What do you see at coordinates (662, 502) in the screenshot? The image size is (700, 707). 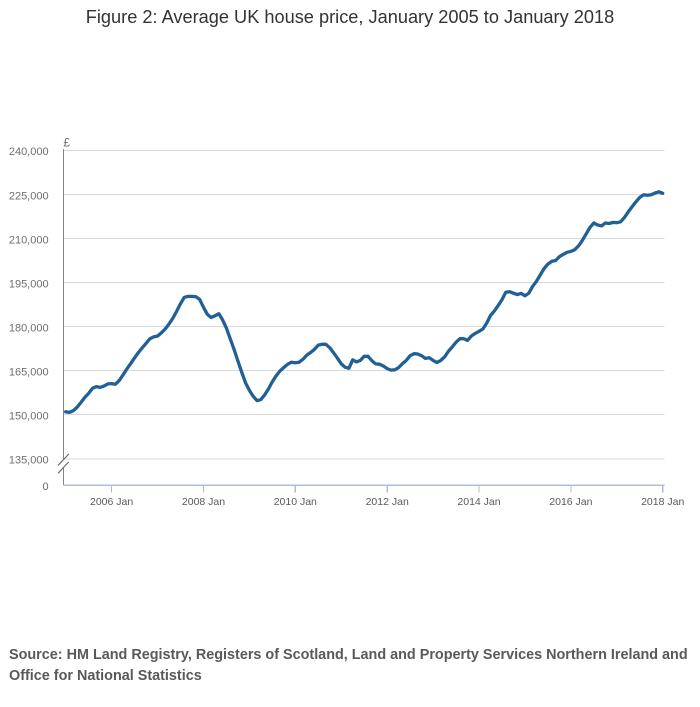 I see `svg-text: 2018 Jan` at bounding box center [662, 502].